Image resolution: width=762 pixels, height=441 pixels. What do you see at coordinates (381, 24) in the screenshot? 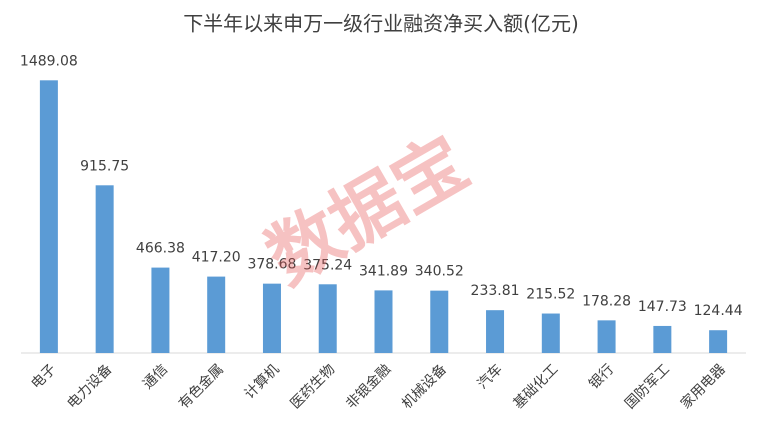
I see `chart-title: 下半年以来申万一级行业融资净买入额(亿元)` at bounding box center [381, 24].